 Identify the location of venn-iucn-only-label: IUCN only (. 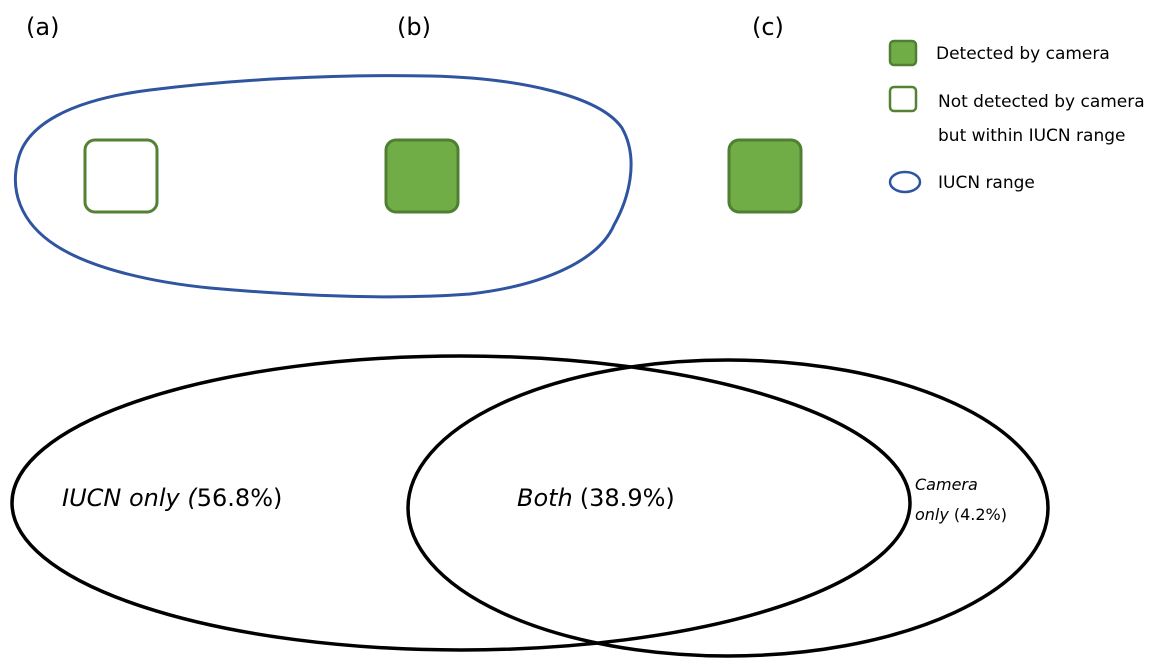
(130, 498).